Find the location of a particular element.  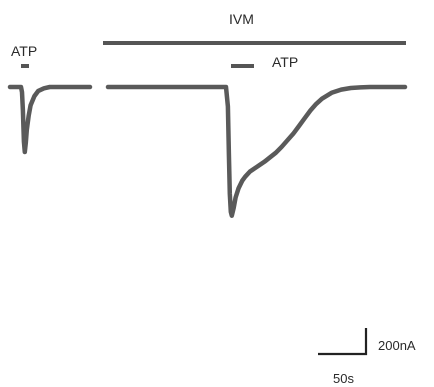

atp-right-label: ATP is located at coordinates (285, 62).